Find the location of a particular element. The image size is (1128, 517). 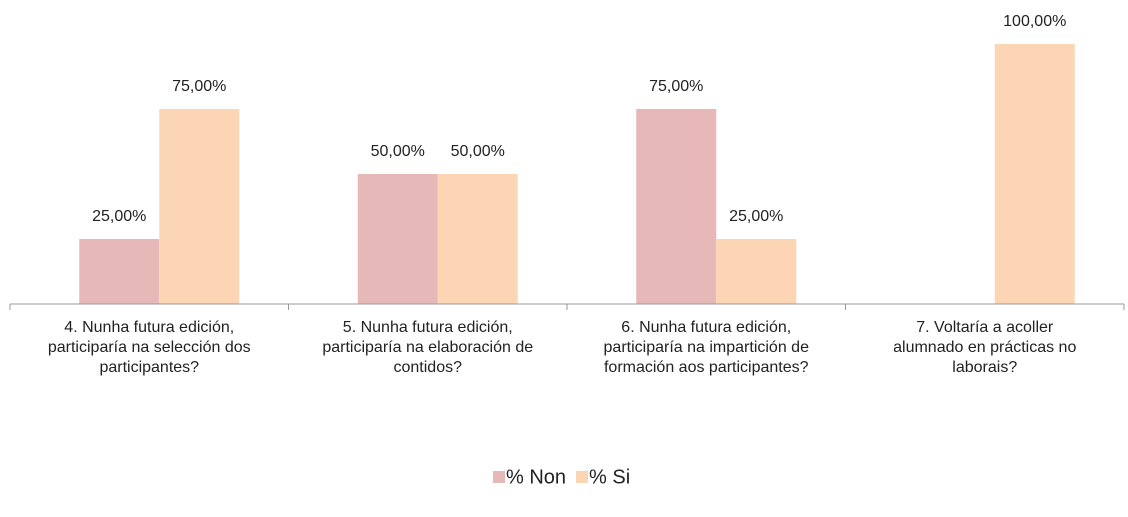

value-label: 100,00% is located at coordinates (1034, 21).